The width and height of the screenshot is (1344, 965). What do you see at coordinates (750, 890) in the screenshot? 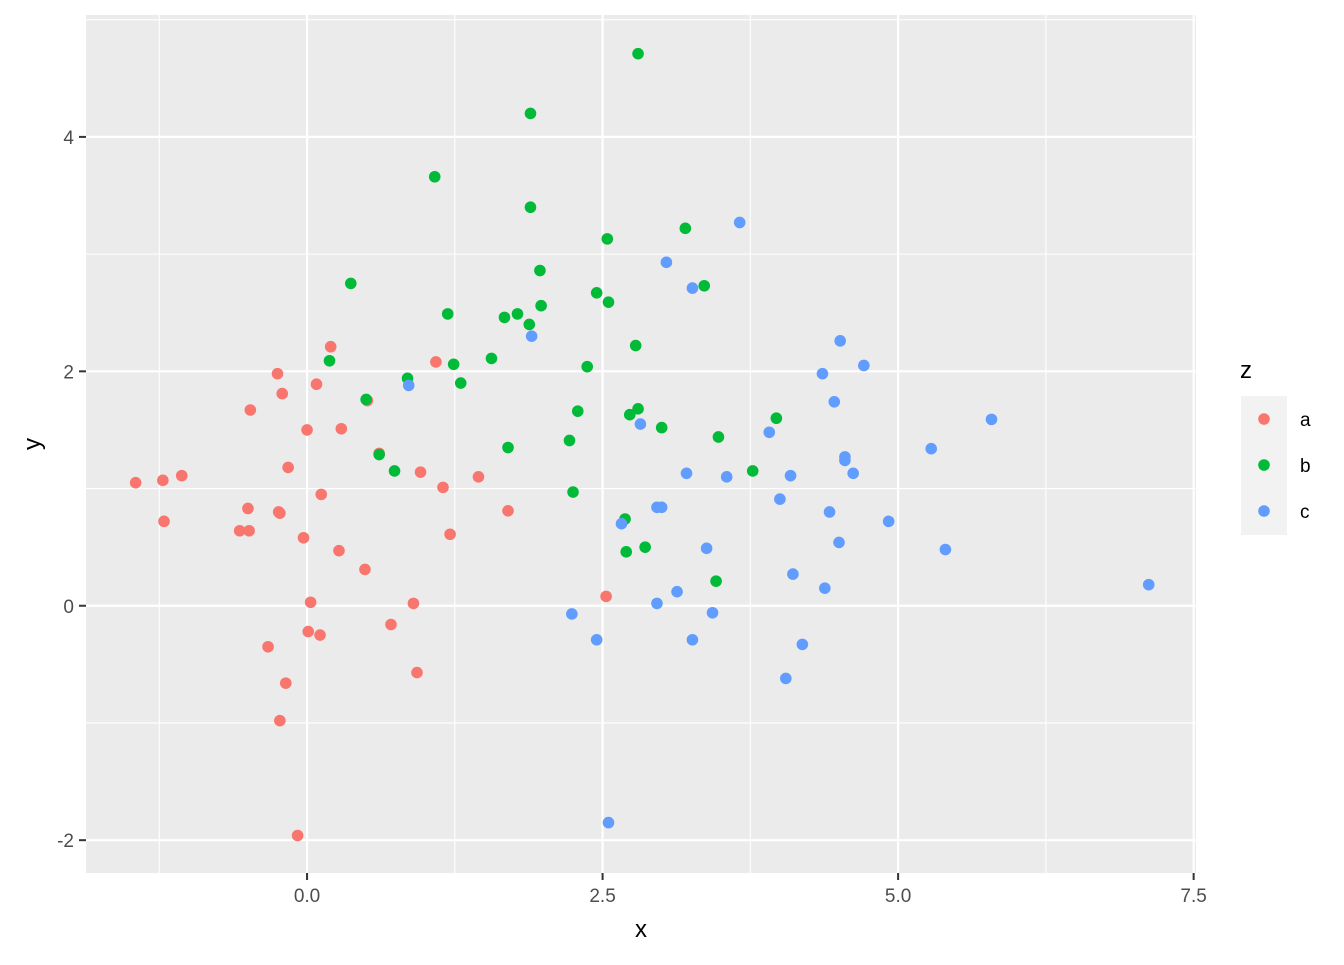
I see `x-axis: 0.0 2.5 5.0 7.5` at bounding box center [750, 890].